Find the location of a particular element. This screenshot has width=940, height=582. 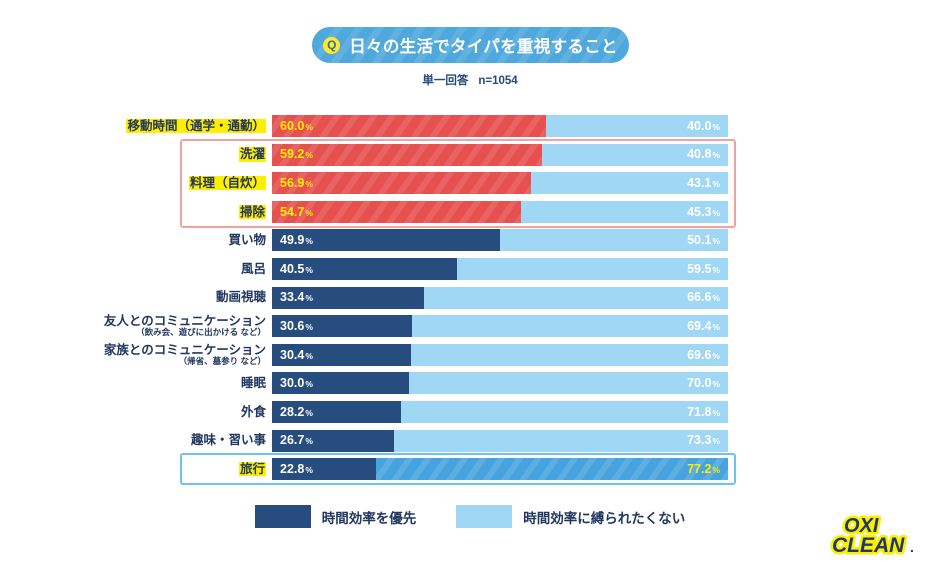

bar-value-label: 69.4% is located at coordinates (703, 325).